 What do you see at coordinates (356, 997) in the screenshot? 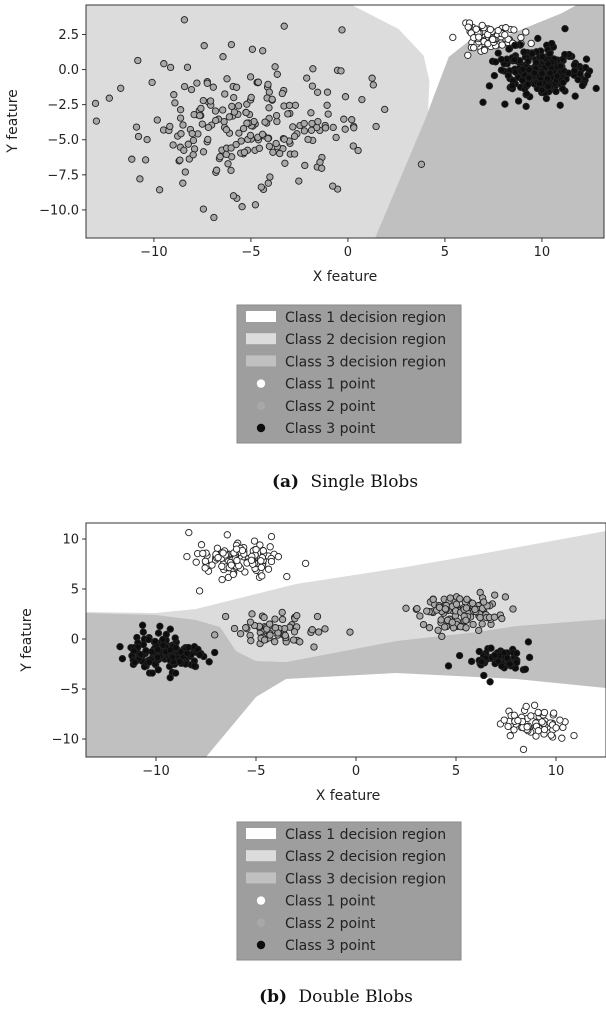
I see `caption-text-b: Double Blobs` at bounding box center [356, 997].